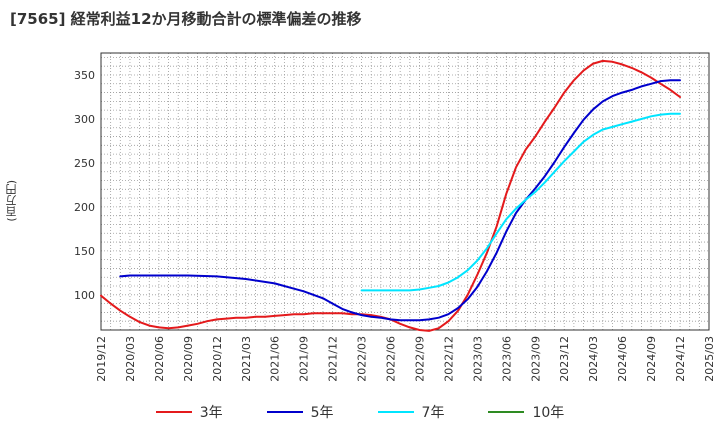  What do you see at coordinates (535, 359) in the screenshot?
I see `x-tick-label: 2023/09` at bounding box center [535, 359].